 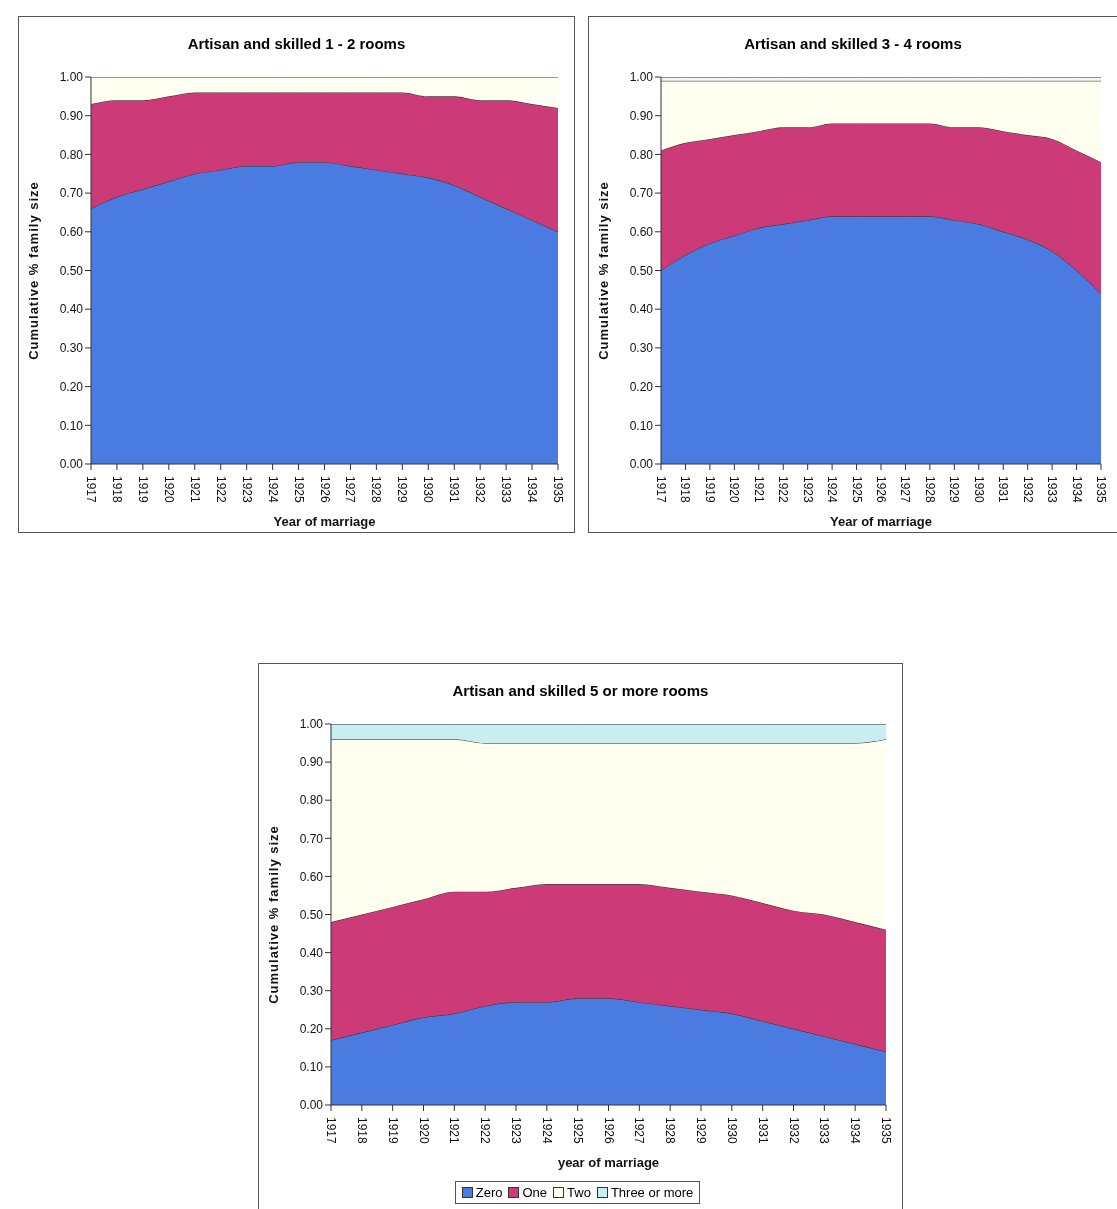 I want to click on chart-title: Artisan and skilled 1 - 2 rooms, so click(x=296, y=44).